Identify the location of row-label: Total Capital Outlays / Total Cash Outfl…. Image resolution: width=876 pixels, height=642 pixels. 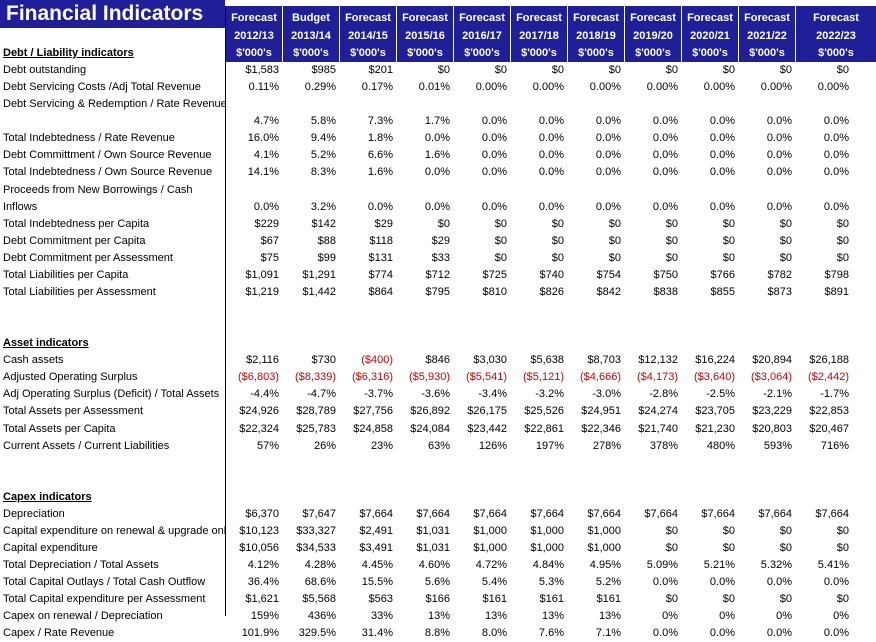
(104, 582).